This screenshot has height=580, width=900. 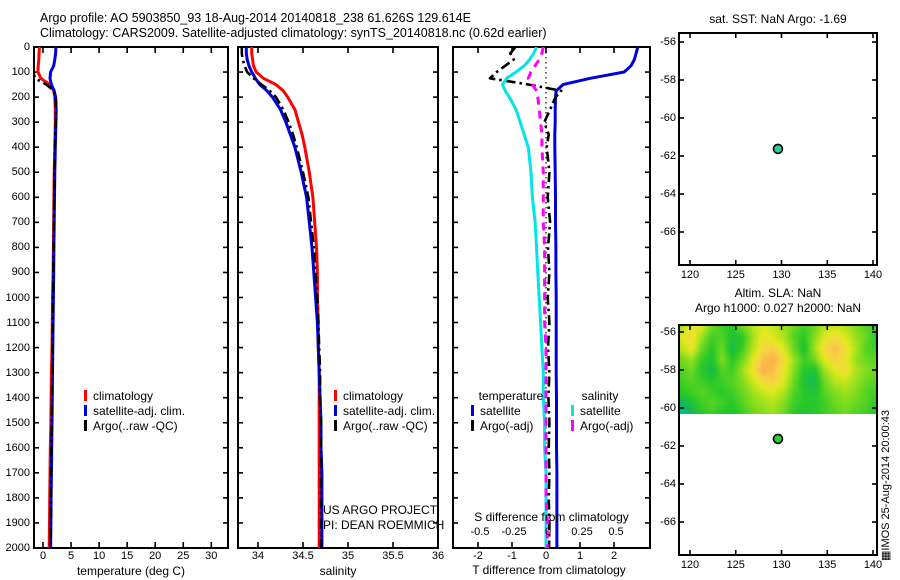 I want to click on s-satellite-line-swatch, so click(x=572, y=410).